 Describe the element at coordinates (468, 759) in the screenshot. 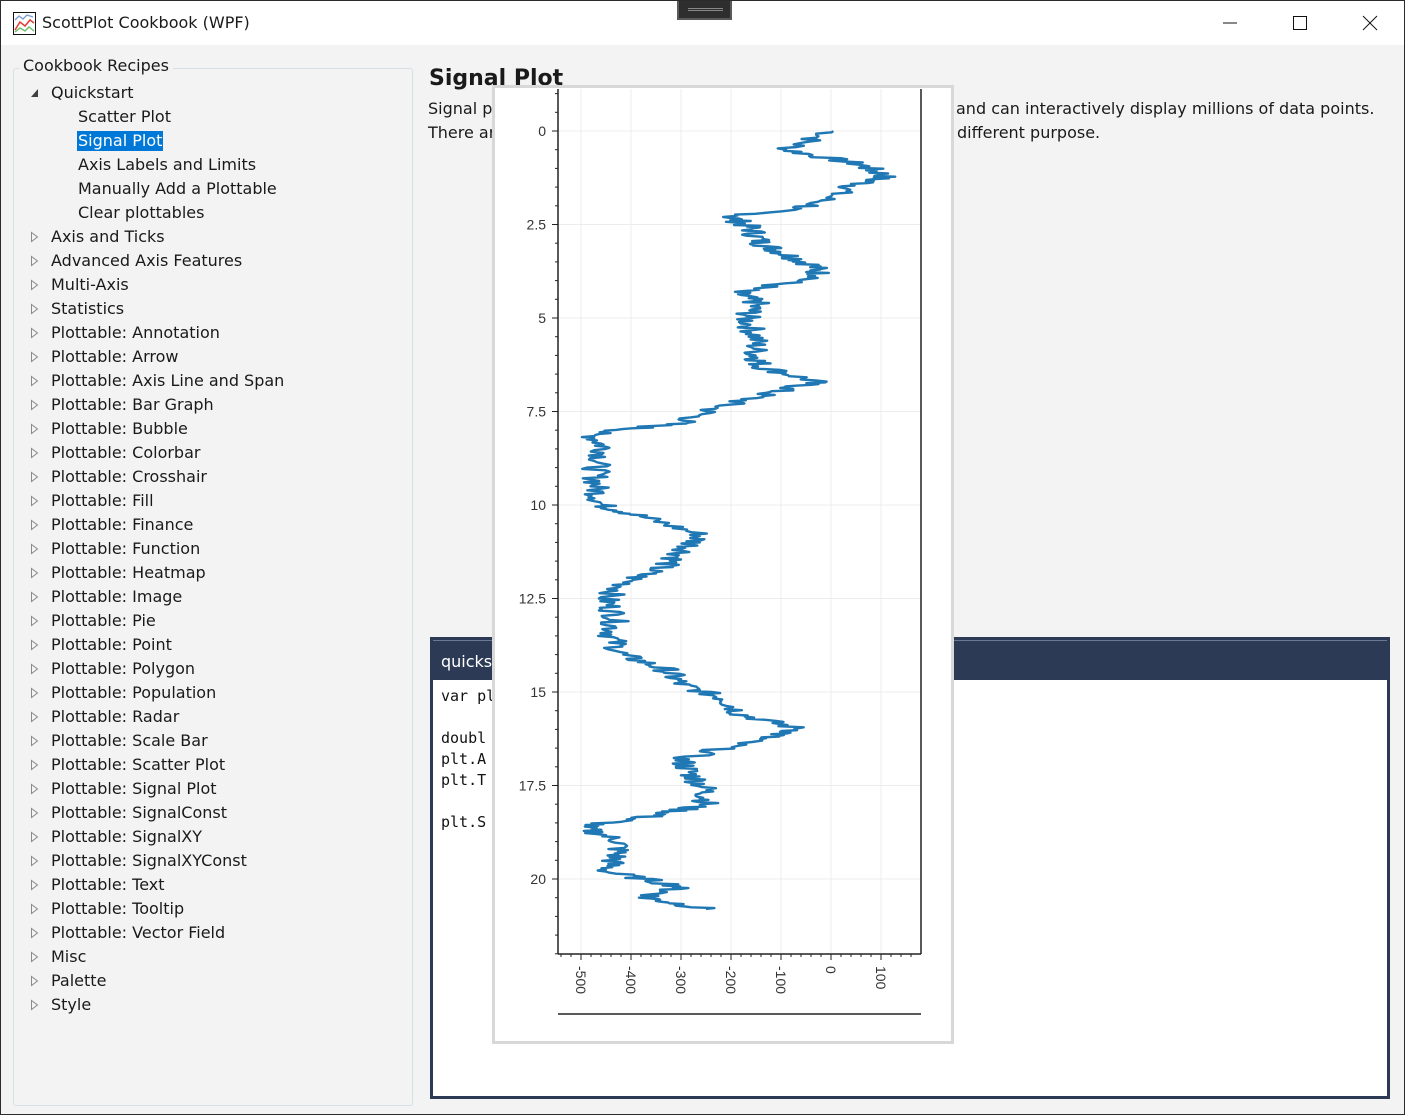

I see `code-text: var pl doubl plt.A plt.T plt.S` at that location.